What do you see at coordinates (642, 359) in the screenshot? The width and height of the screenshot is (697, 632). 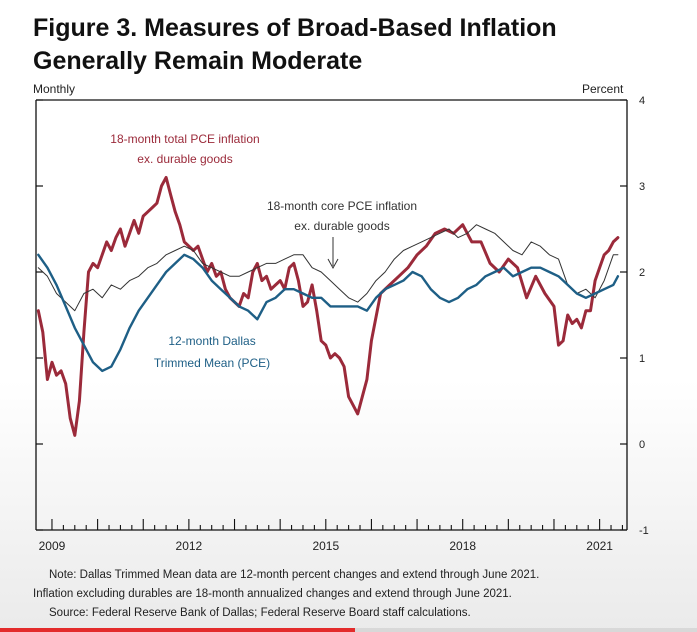 I see `y-tick-label: 1` at bounding box center [642, 359].